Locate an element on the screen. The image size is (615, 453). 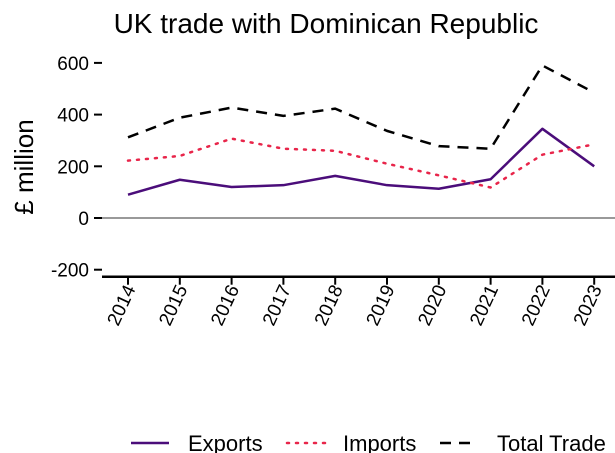
legend-label-total-trade: Total Trade is located at coordinates (551, 442).